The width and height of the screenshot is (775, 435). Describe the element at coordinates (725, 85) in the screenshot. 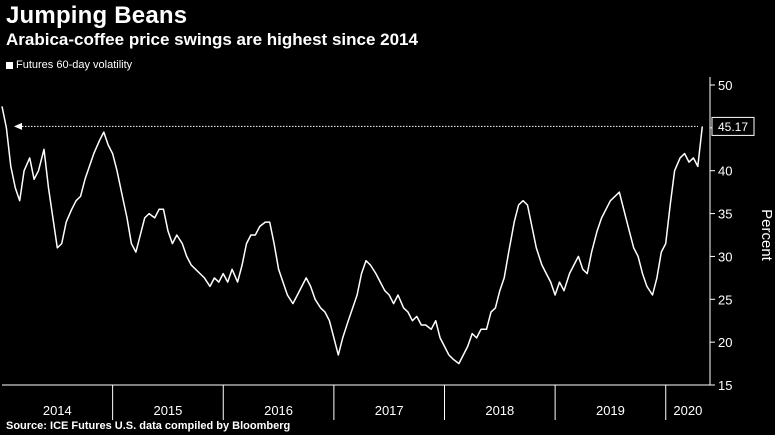

I see `y-tick-label: 50` at that location.